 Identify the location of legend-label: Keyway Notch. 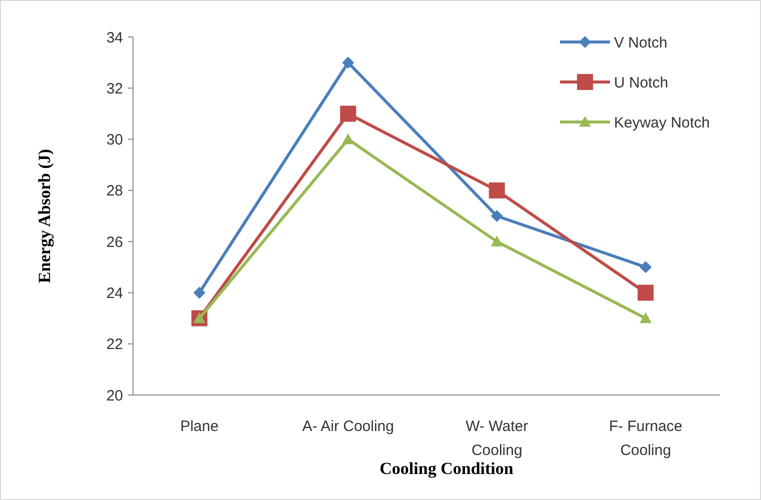
(662, 123).